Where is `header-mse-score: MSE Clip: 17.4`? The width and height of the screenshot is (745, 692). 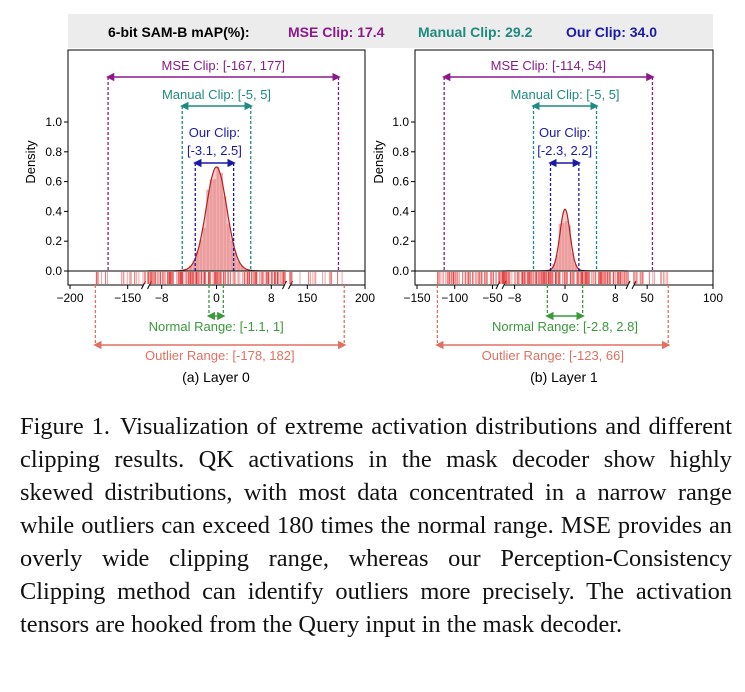
header-mse-score: MSE Clip: 17.4 is located at coordinates (336, 32).